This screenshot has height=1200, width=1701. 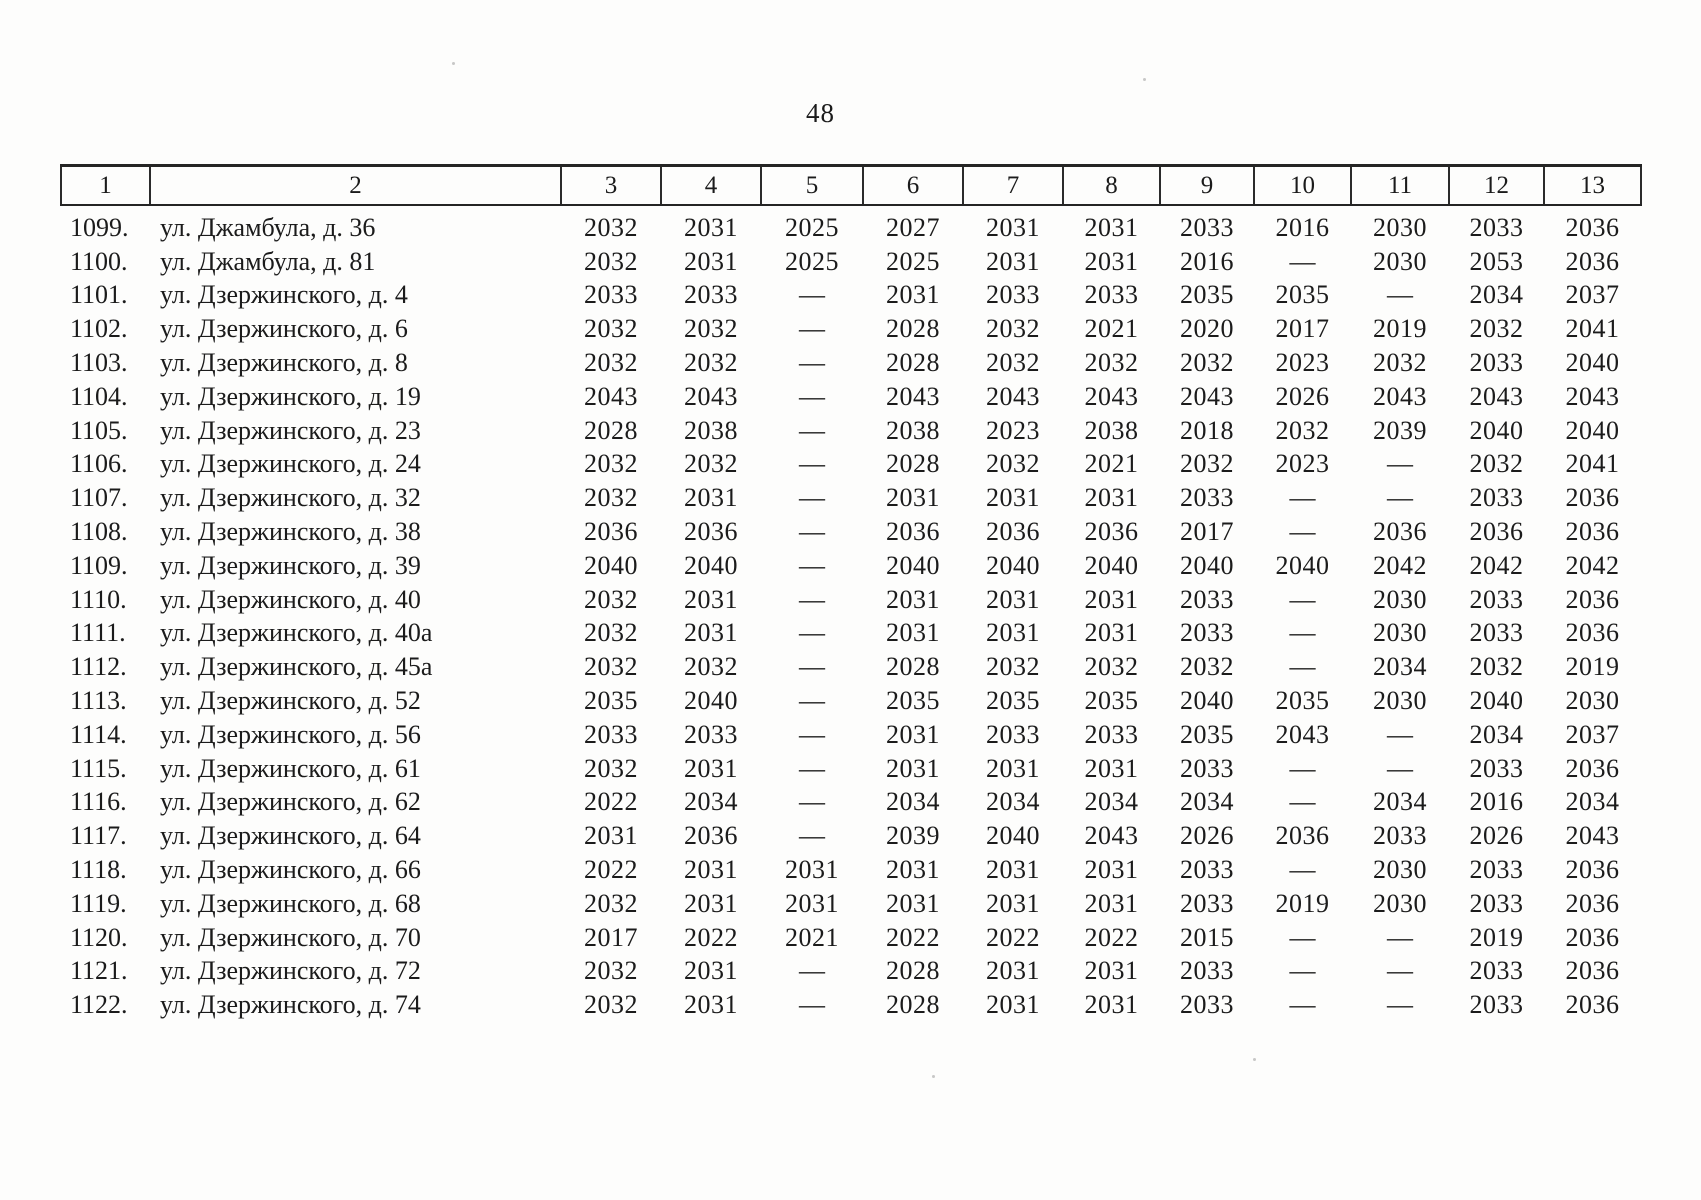 I want to click on year-cell: 2034, so click(x=1207, y=802).